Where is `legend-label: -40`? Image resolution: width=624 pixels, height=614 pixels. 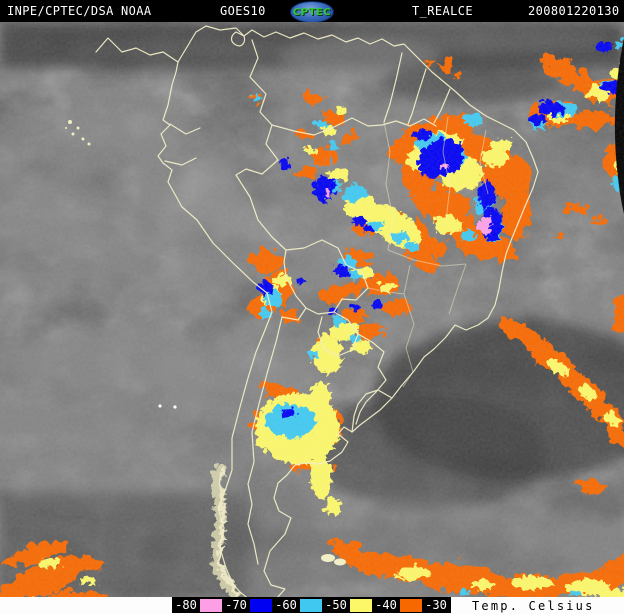 legend-label: -40 is located at coordinates (386, 605).